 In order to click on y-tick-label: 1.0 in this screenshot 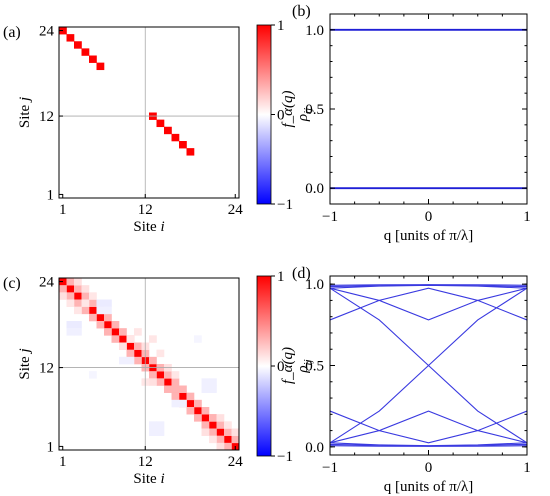, I will do `click(314, 31)`.